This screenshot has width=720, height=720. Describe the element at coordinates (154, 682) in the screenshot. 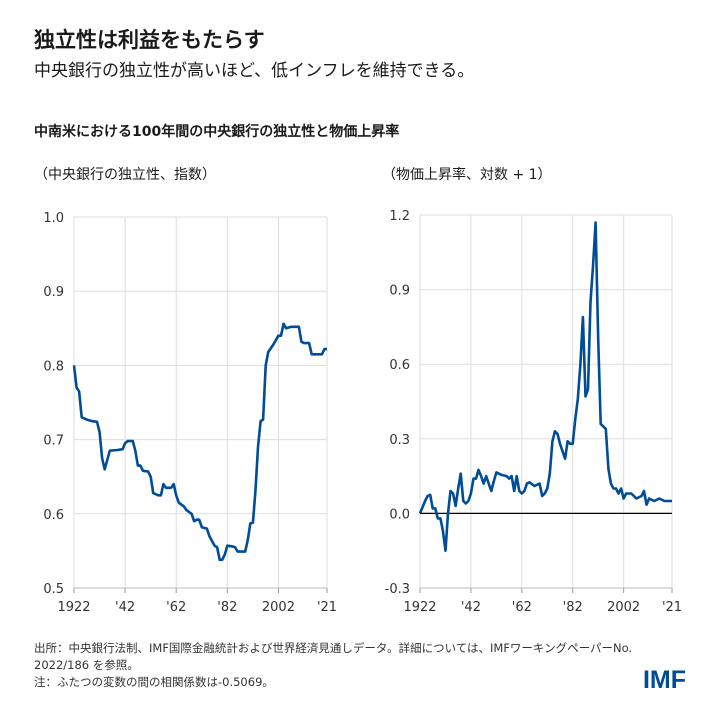

I see `note-text: 注：ふたつの変数の間の相関係数は-0.5069。` at that location.